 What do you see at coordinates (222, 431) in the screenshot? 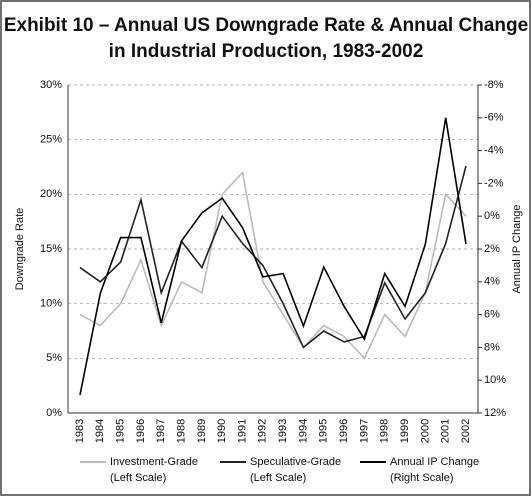
I see `x-tick-label: 1990` at bounding box center [222, 431].